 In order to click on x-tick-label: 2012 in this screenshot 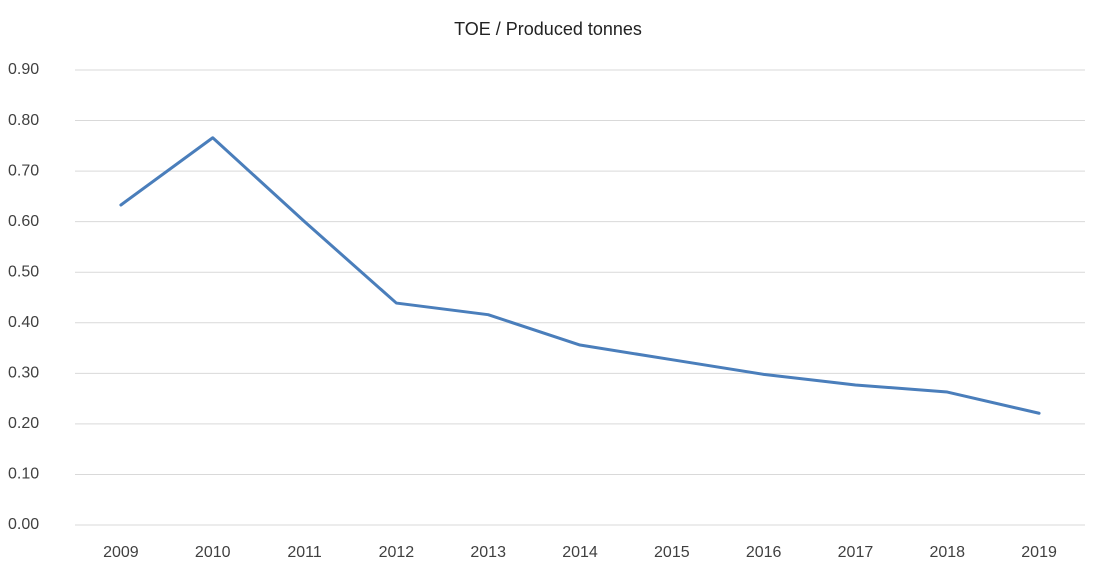, I will do `click(397, 552)`.